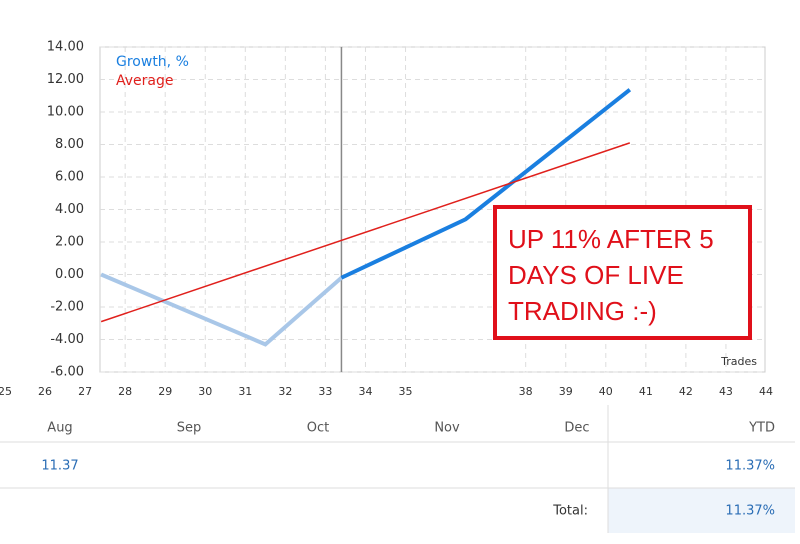 The image size is (800, 544). Describe the element at coordinates (646, 391) in the screenshot. I see `x-tick-label: 41` at that location.